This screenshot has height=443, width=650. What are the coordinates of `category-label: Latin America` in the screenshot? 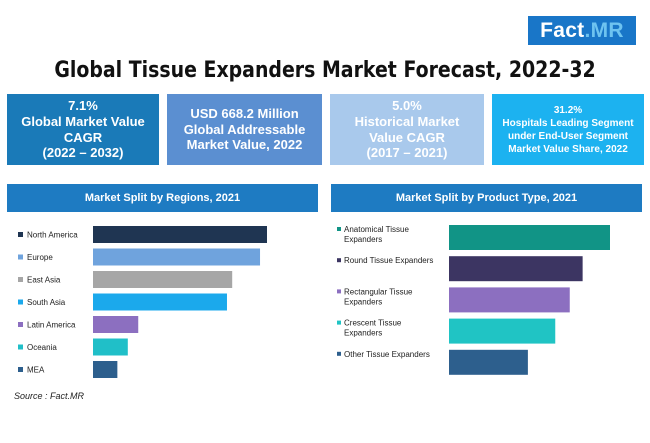 It's located at (51, 325).